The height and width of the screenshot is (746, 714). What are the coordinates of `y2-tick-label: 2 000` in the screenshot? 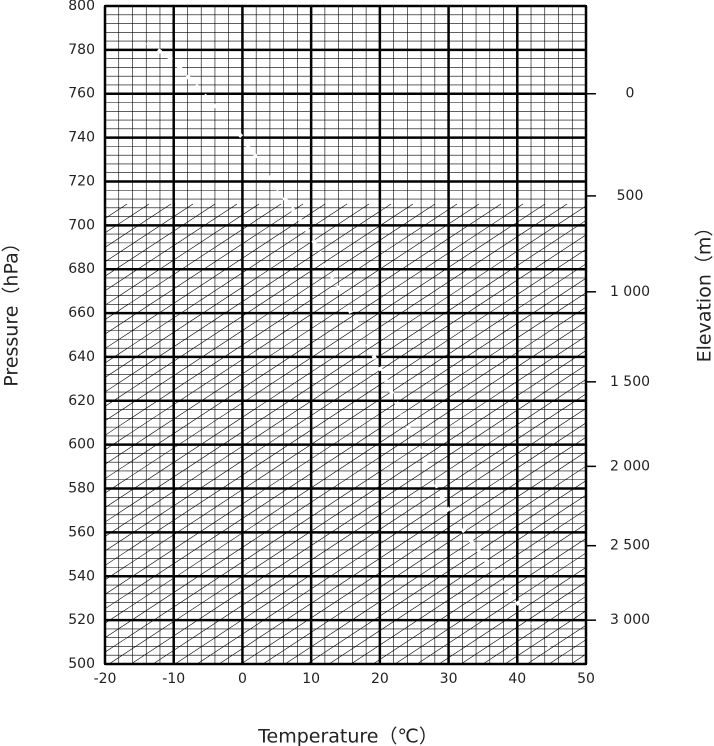 It's located at (630, 466).